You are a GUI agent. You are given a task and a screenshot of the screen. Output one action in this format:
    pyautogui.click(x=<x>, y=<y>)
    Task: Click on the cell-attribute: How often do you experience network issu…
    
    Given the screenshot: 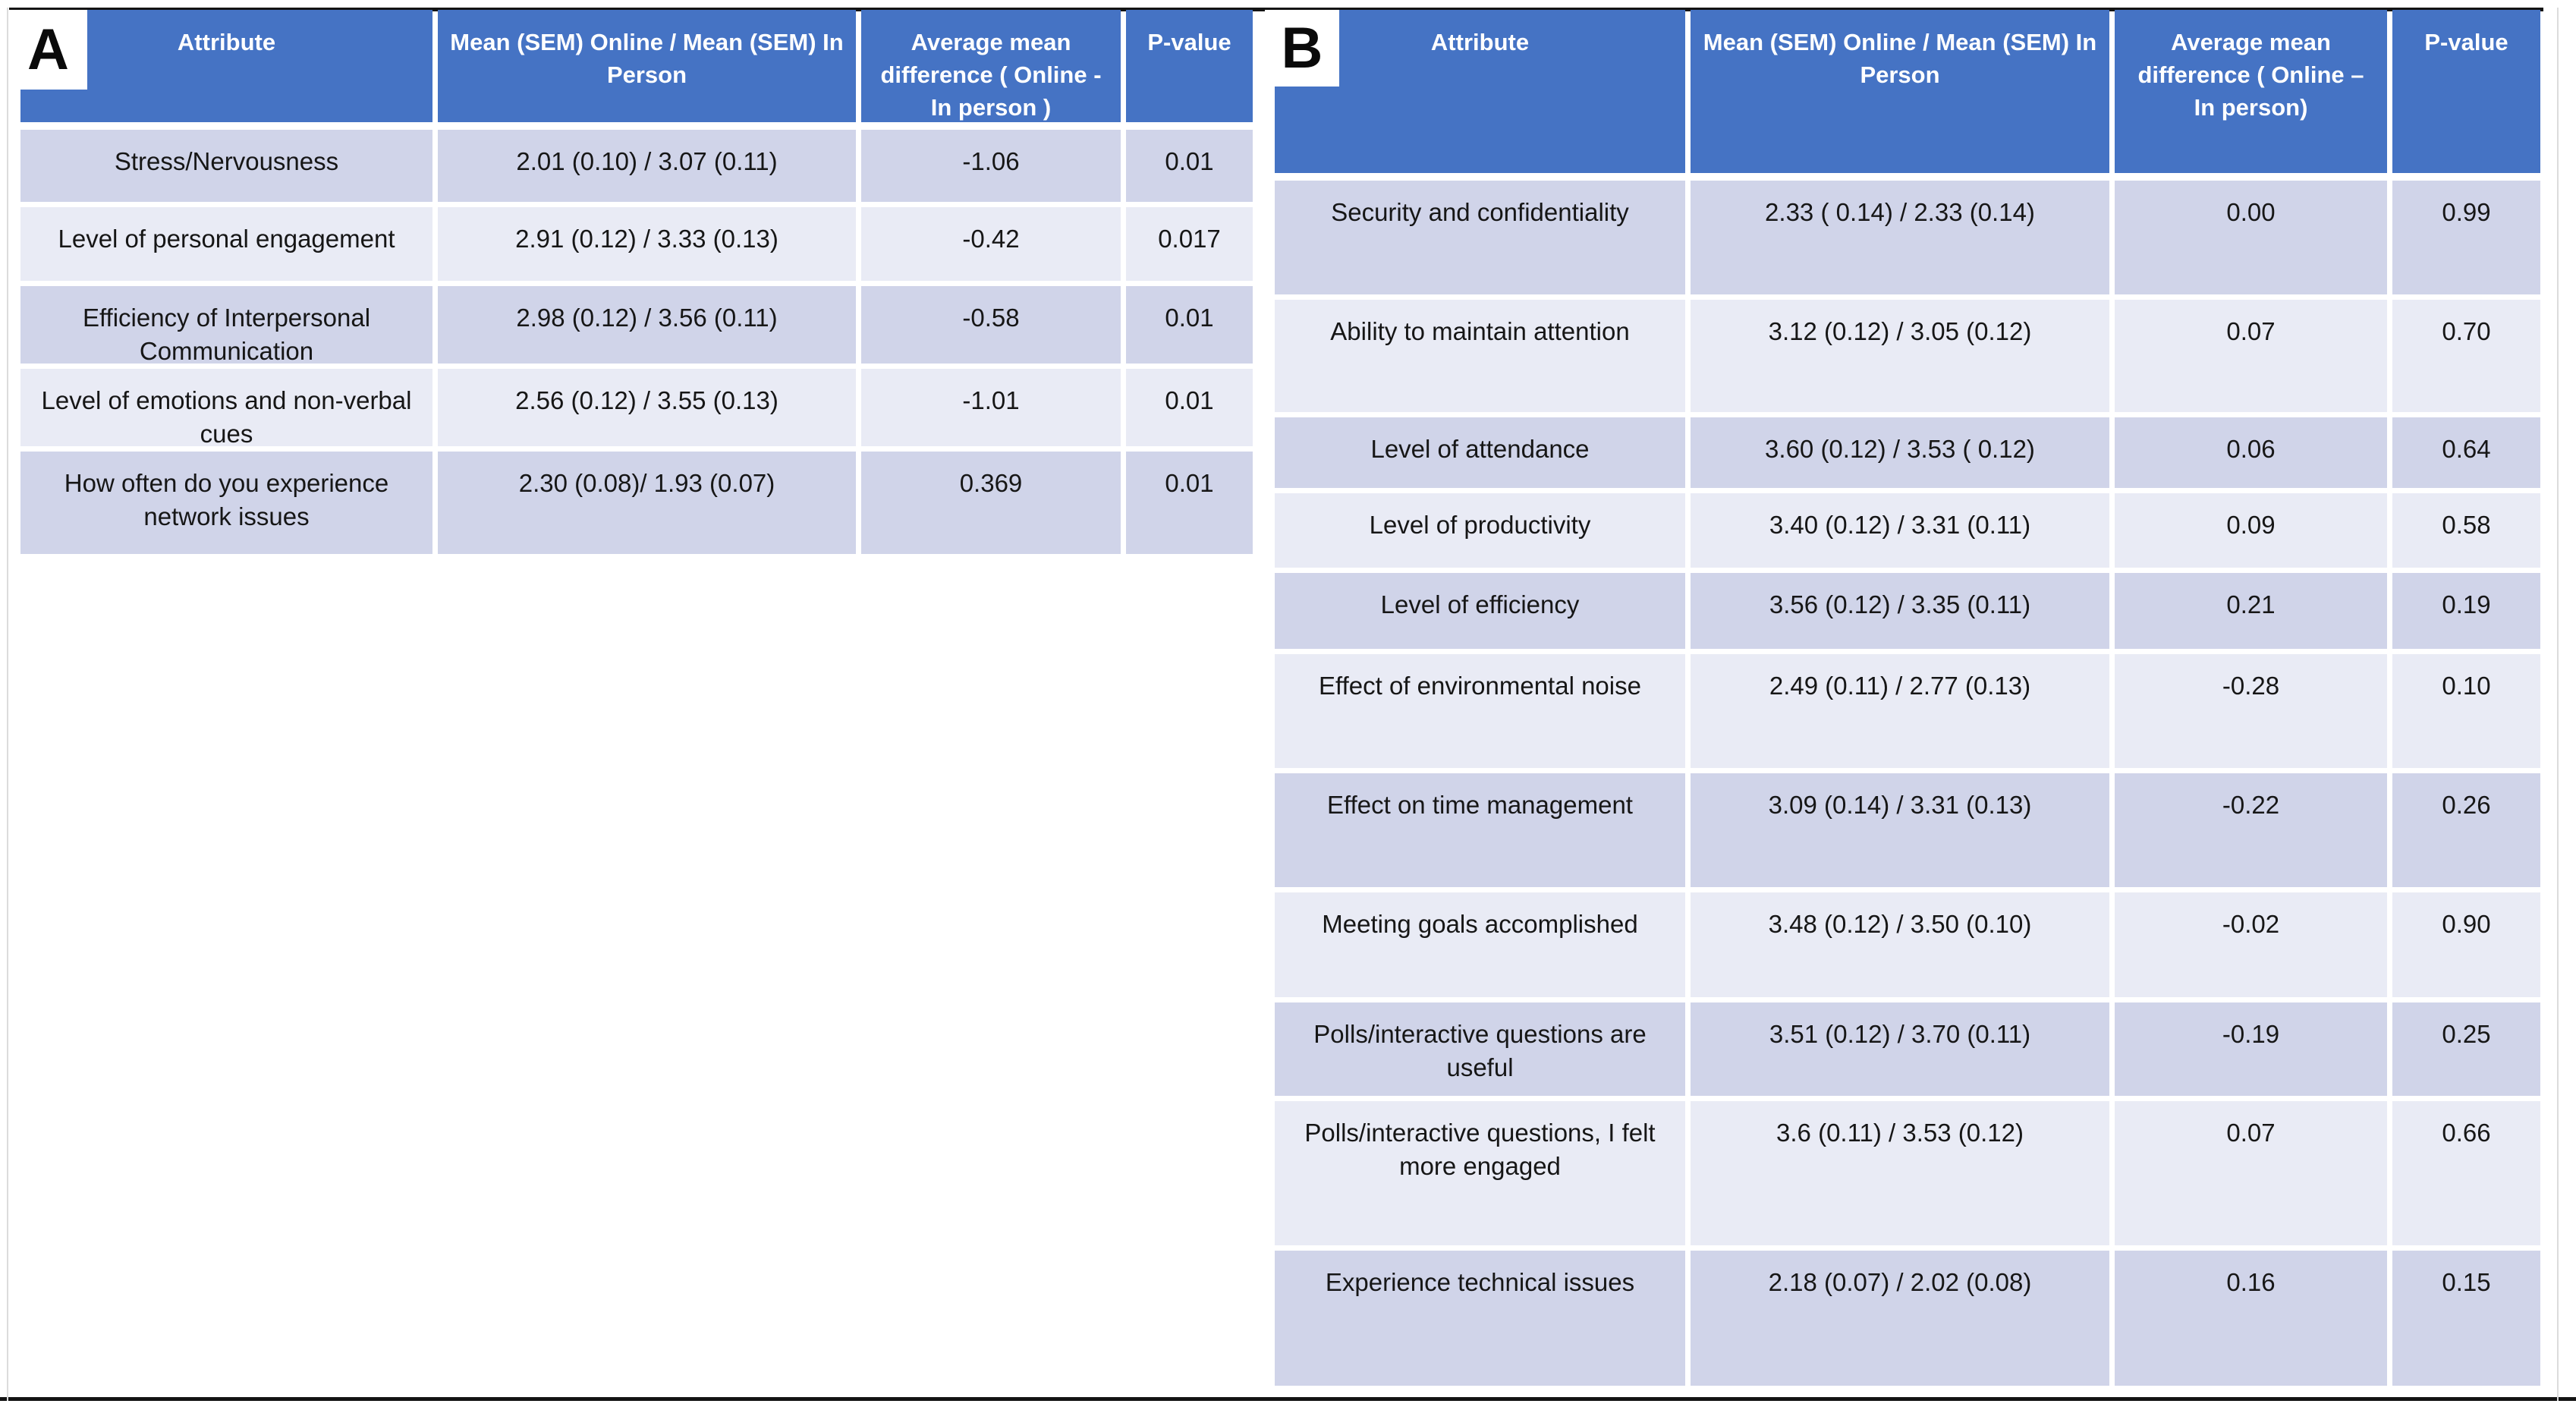 What is the action you would take?
    pyautogui.click(x=226, y=503)
    